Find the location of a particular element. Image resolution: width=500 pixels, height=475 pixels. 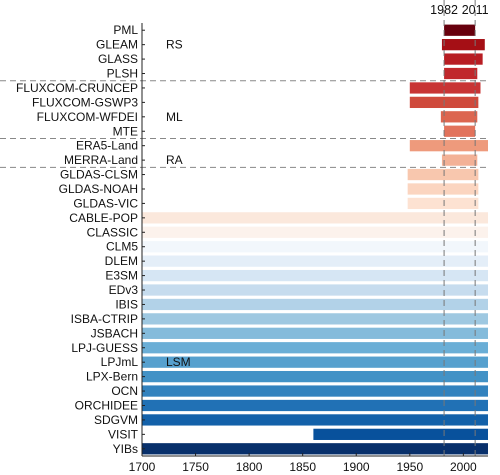

group-label-ra: RA is located at coordinates (174, 160).